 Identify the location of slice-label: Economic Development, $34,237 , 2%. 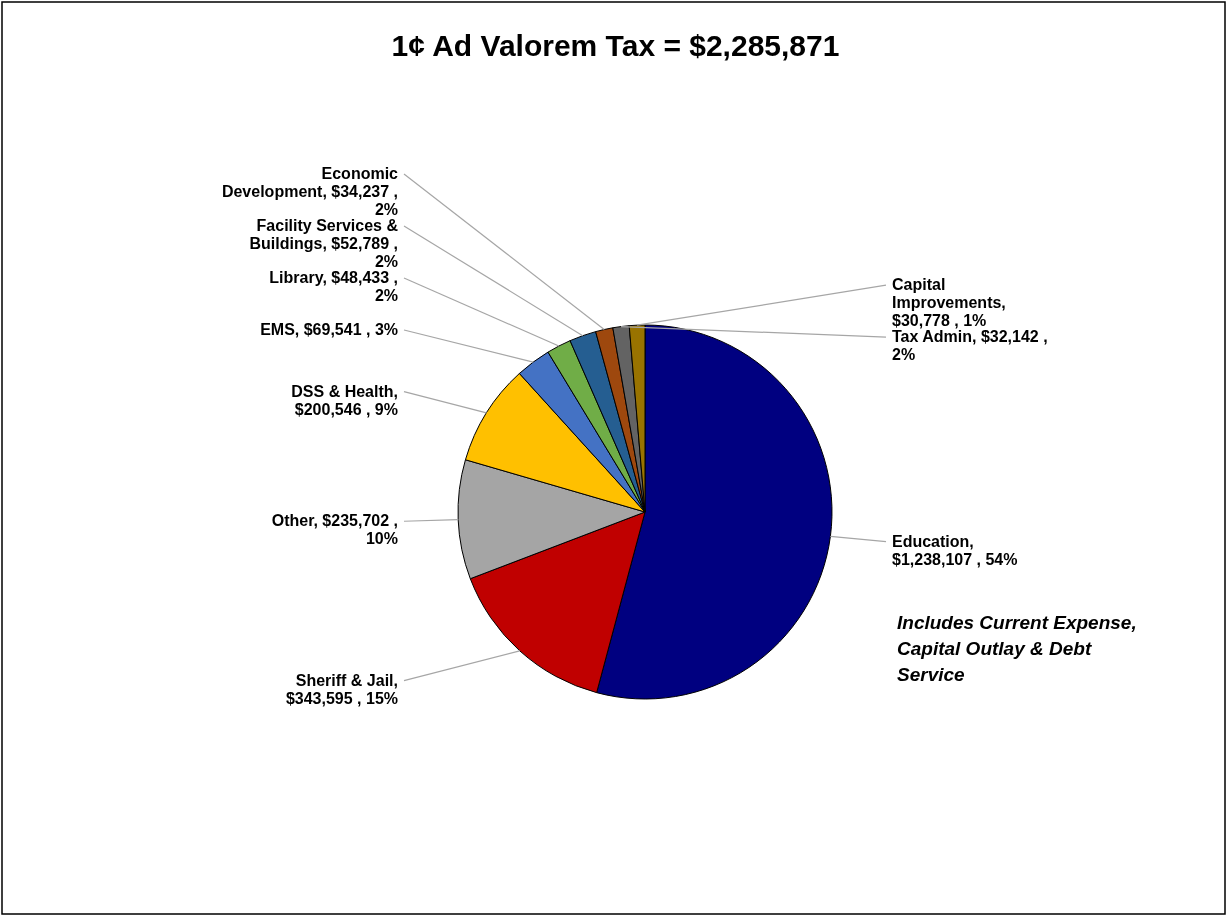
(310, 192).